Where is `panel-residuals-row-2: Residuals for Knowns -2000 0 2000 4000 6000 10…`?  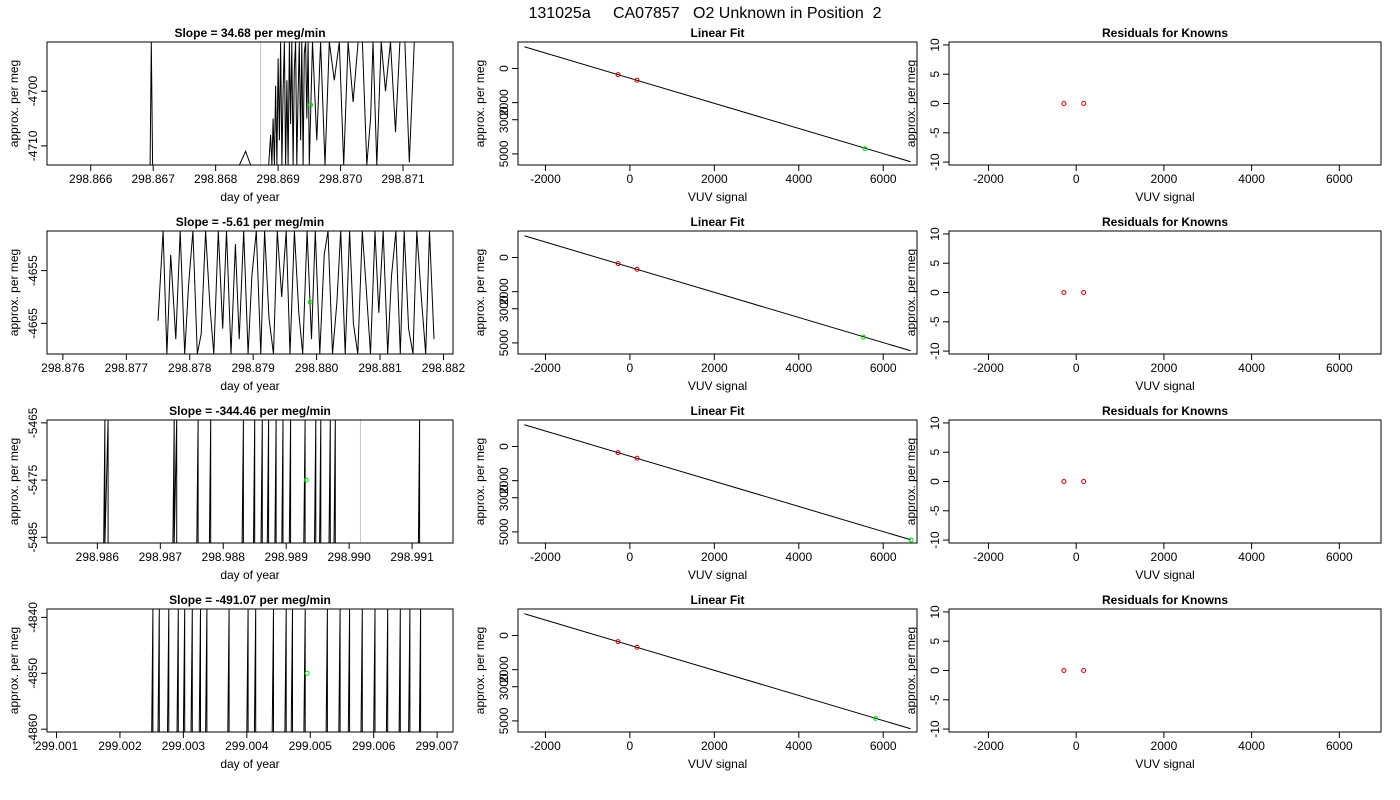
panel-residuals-row-2: Residuals for Knowns -2000 0 2000 4000 6000 10… is located at coordinates (1143, 304).